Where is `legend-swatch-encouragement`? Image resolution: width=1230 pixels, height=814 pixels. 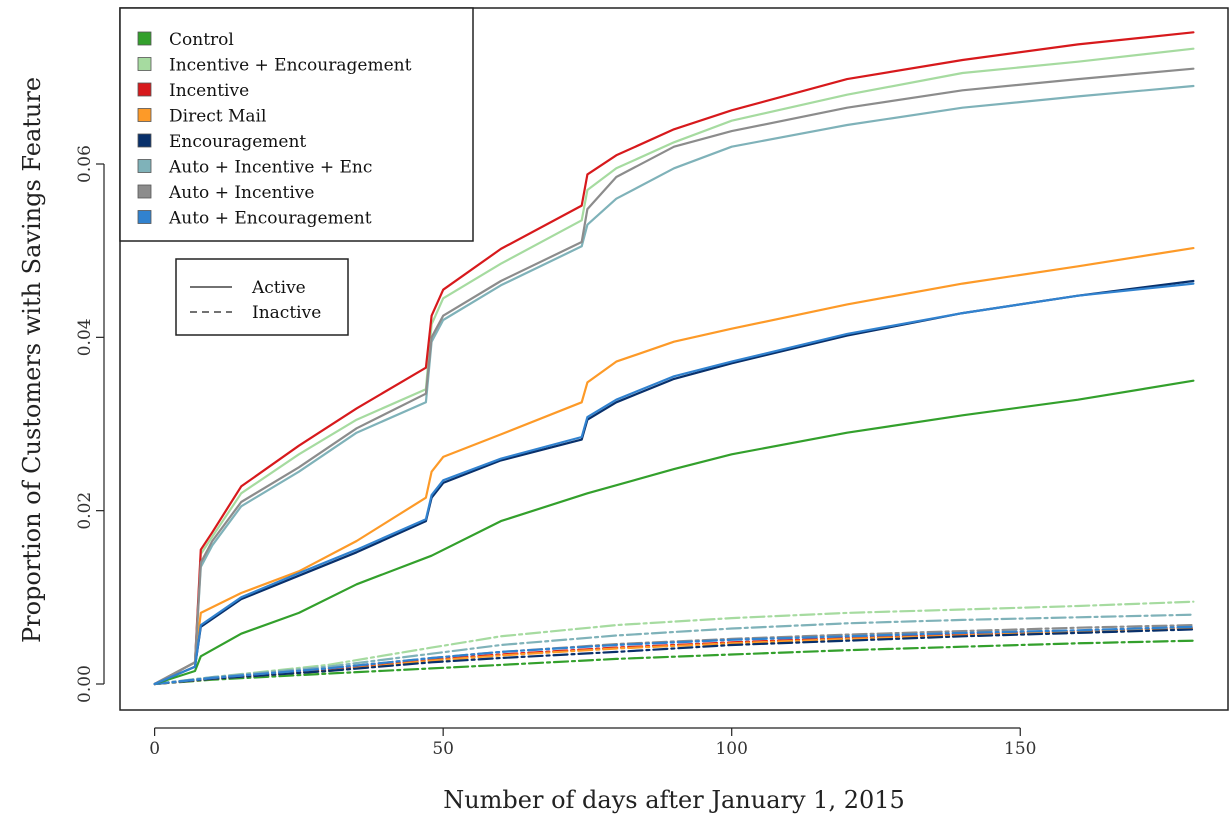
legend-swatch-encouragement is located at coordinates (144, 140).